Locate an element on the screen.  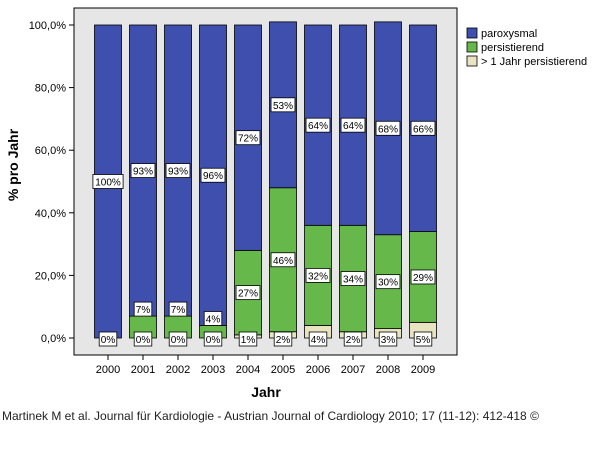
legend-label: > 1 Jahr persistierend is located at coordinates (534, 62).